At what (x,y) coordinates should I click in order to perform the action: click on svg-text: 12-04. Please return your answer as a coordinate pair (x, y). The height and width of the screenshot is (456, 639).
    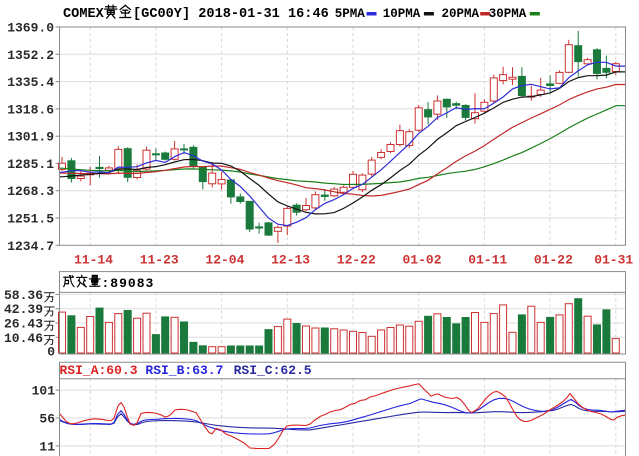
    Looking at the image, I should click on (224, 260).